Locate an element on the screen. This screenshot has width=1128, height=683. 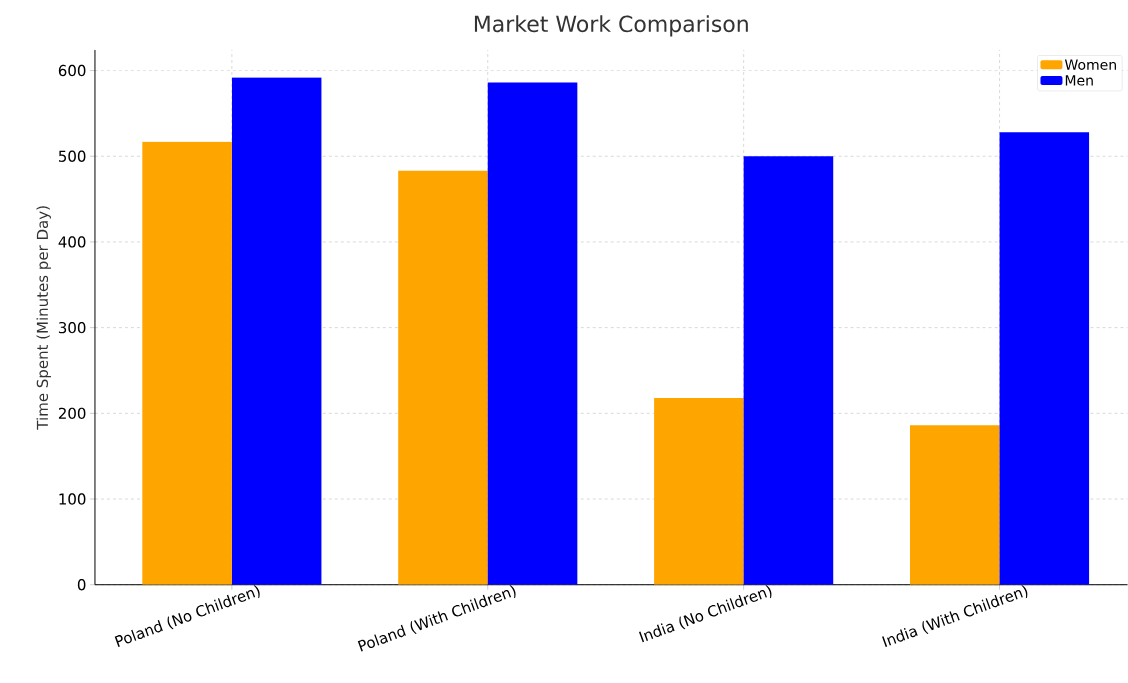
legend-label: Men is located at coordinates (1079, 80).